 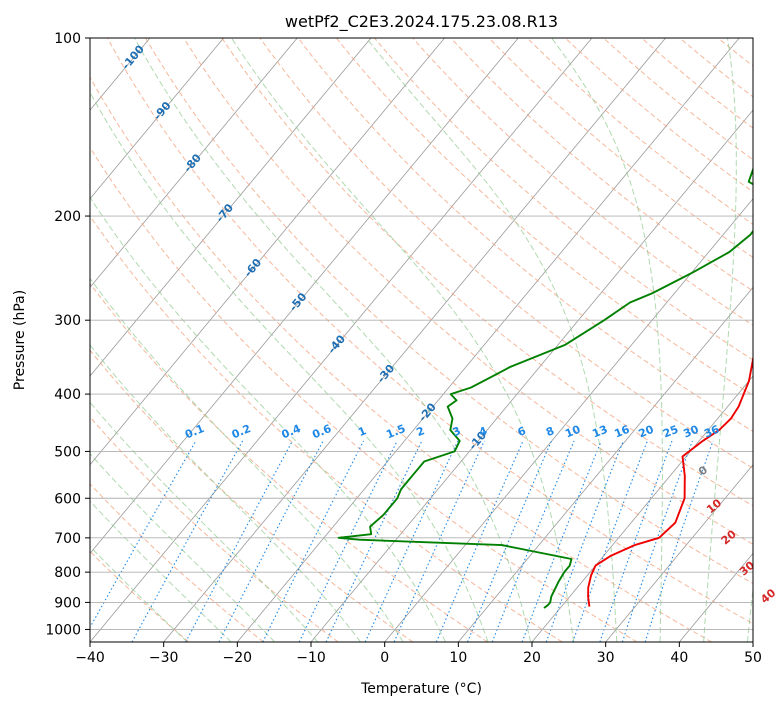 I want to click on y-tick-label: 1000, so click(x=63, y=630).